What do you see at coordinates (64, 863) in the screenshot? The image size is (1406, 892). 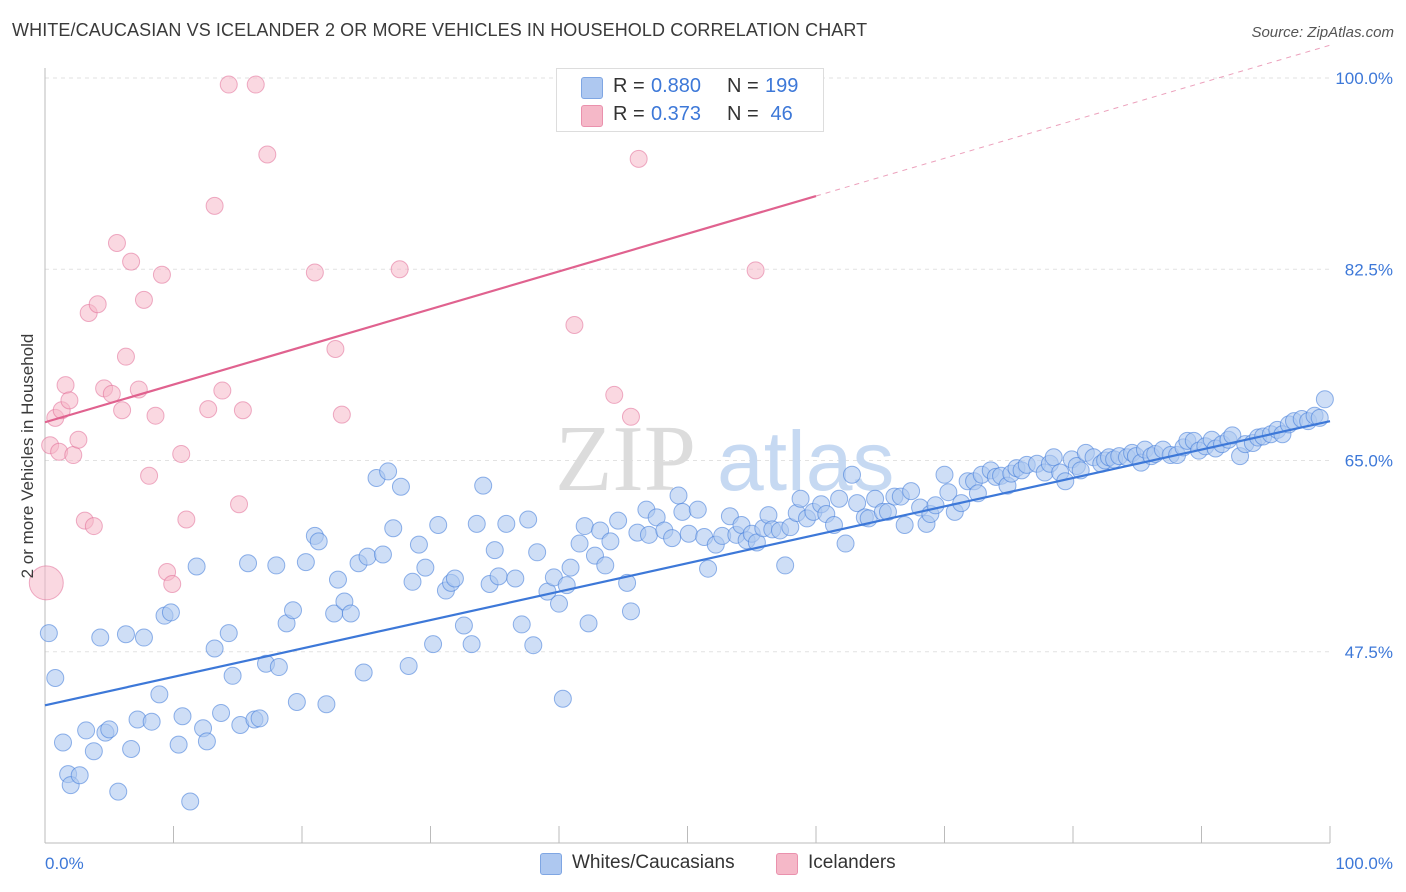 I see `x-tick-label: 0.0%` at bounding box center [64, 863].